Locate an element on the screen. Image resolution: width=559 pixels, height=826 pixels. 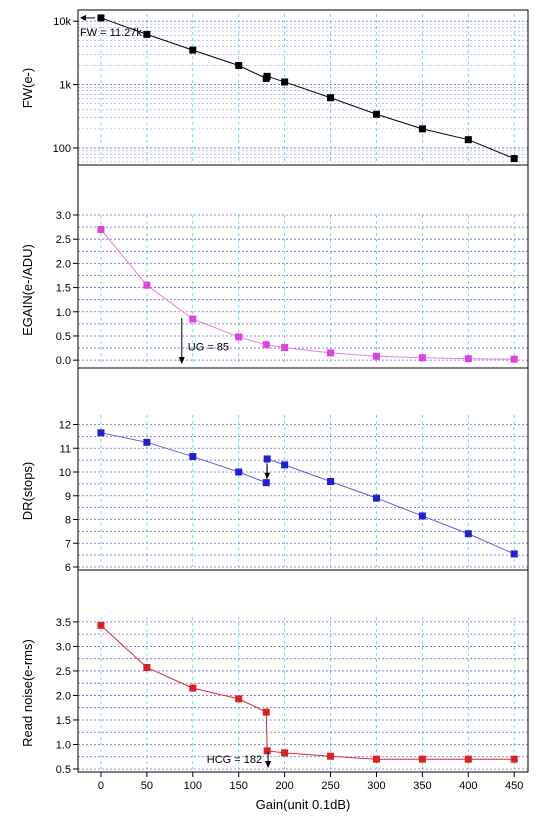
x-tick-label: 300 is located at coordinates (376, 786).